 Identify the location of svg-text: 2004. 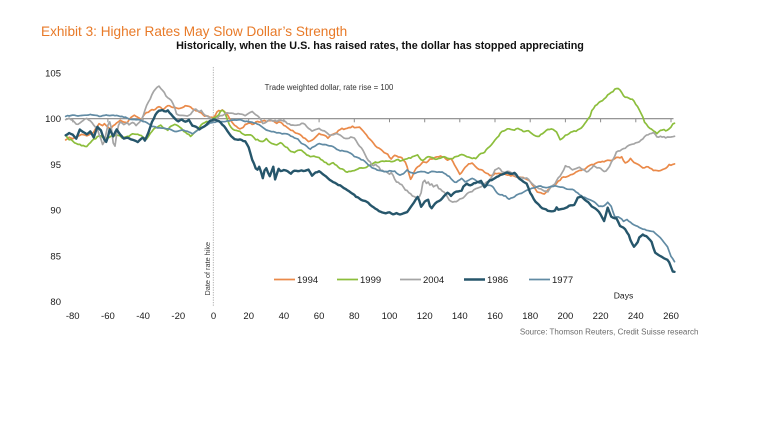
(433, 280).